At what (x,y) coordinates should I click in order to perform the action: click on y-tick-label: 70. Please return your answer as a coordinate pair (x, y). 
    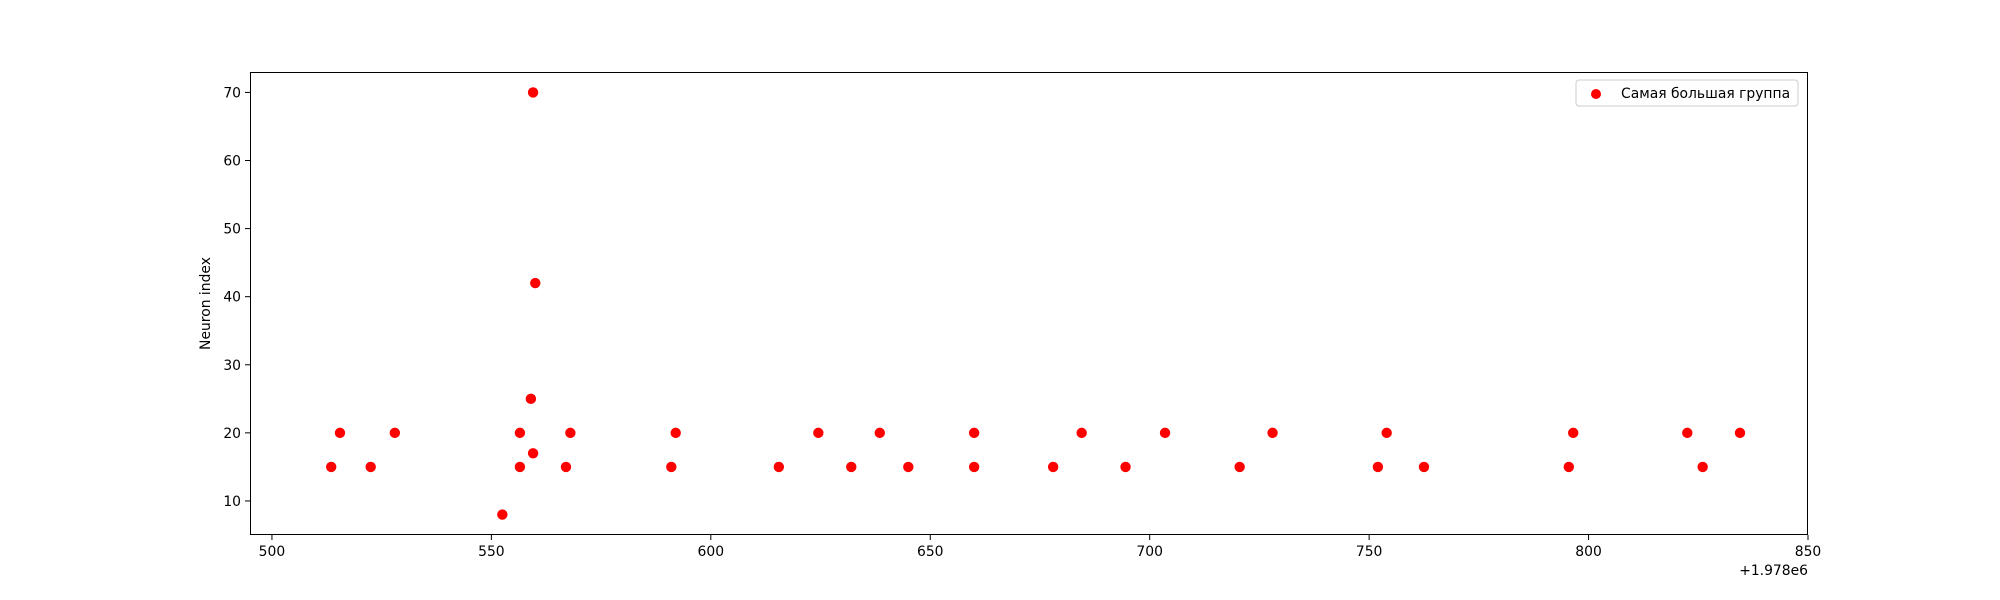
    Looking at the image, I should click on (232, 93).